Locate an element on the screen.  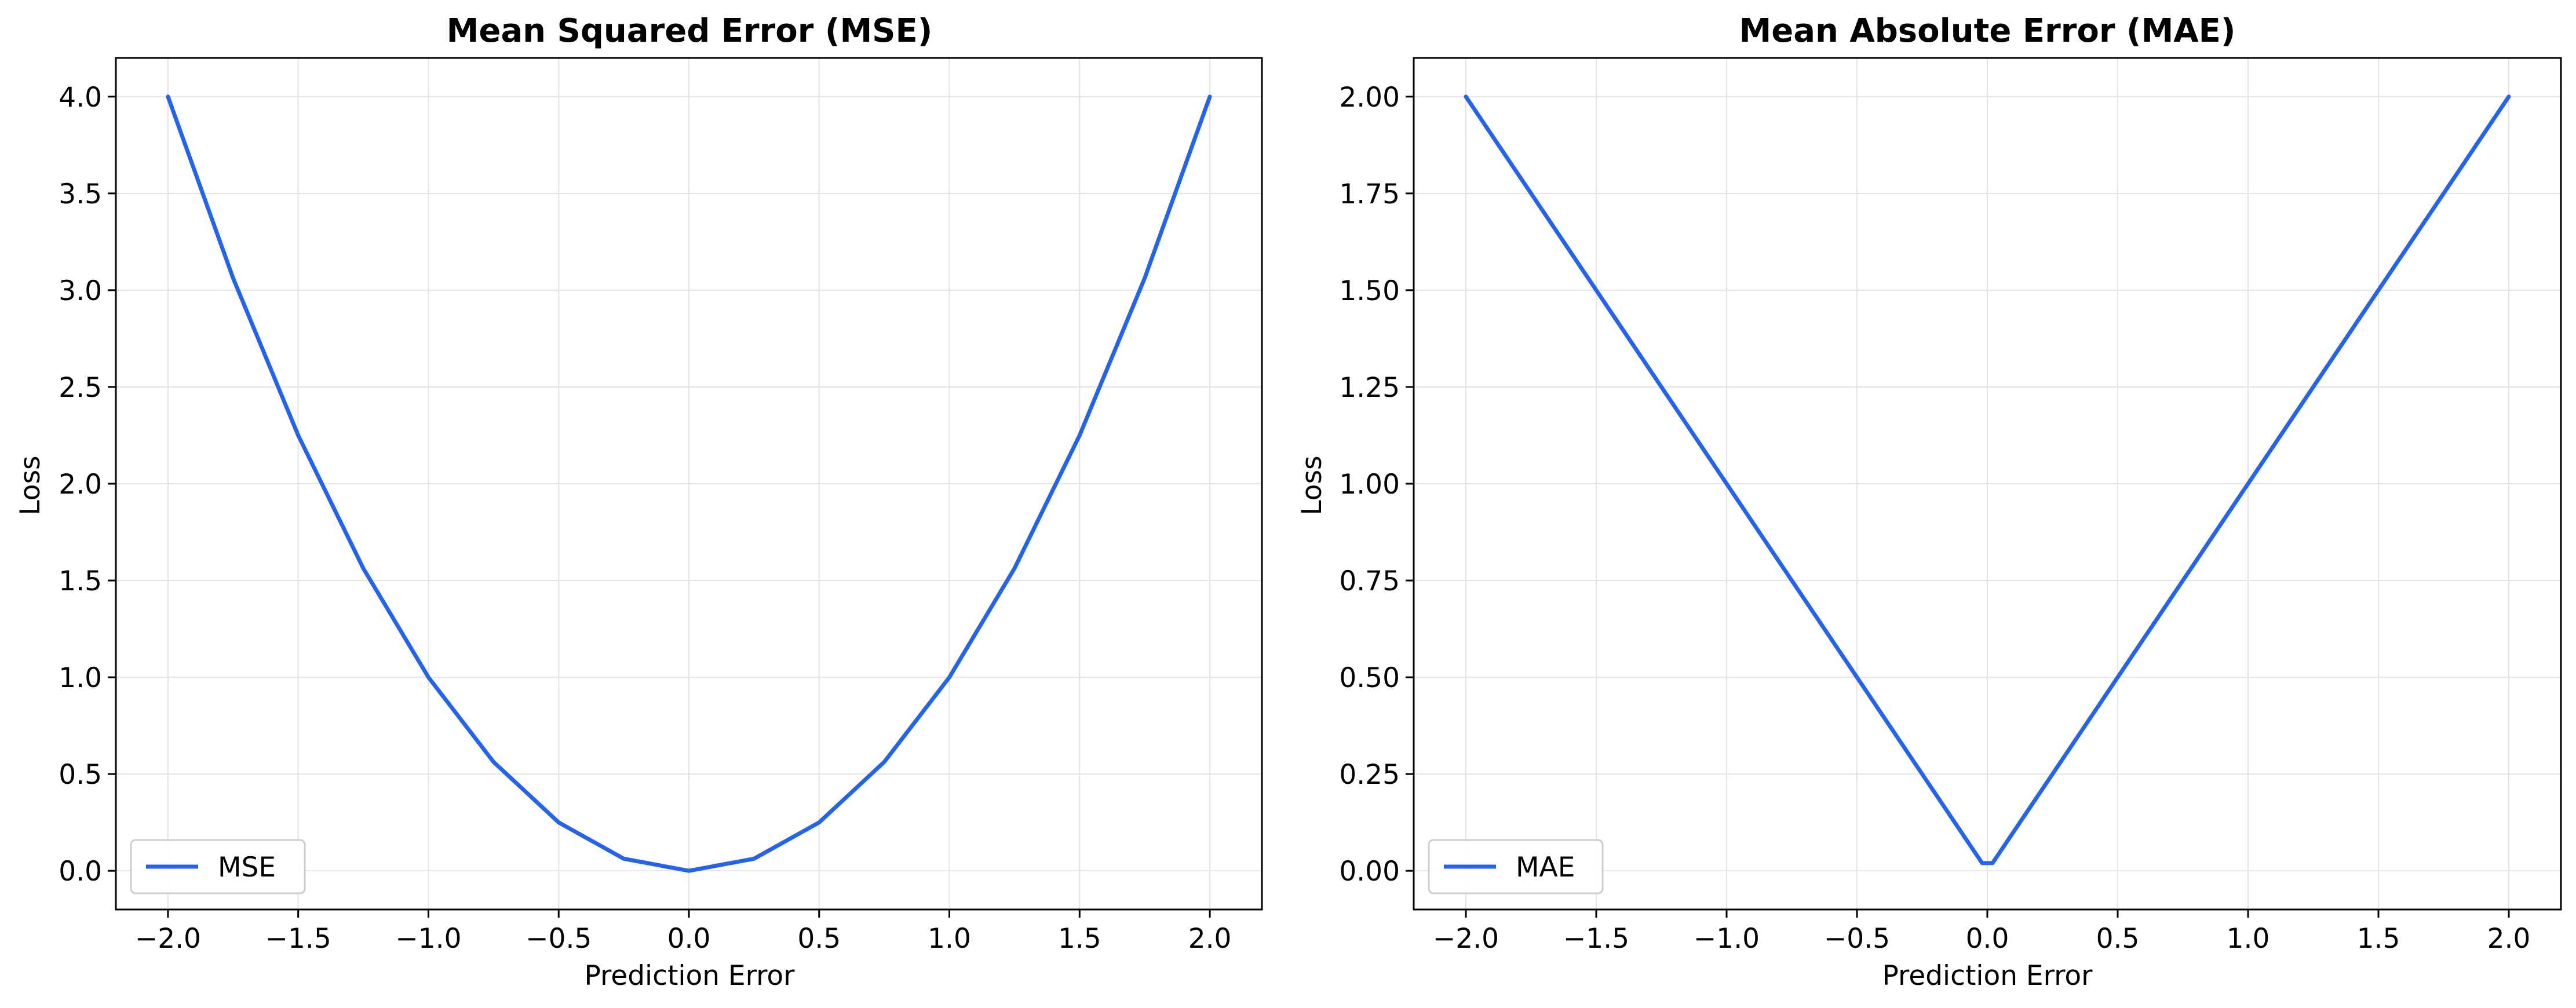
mse-y-tick-label: 1.5 is located at coordinates (80, 581).